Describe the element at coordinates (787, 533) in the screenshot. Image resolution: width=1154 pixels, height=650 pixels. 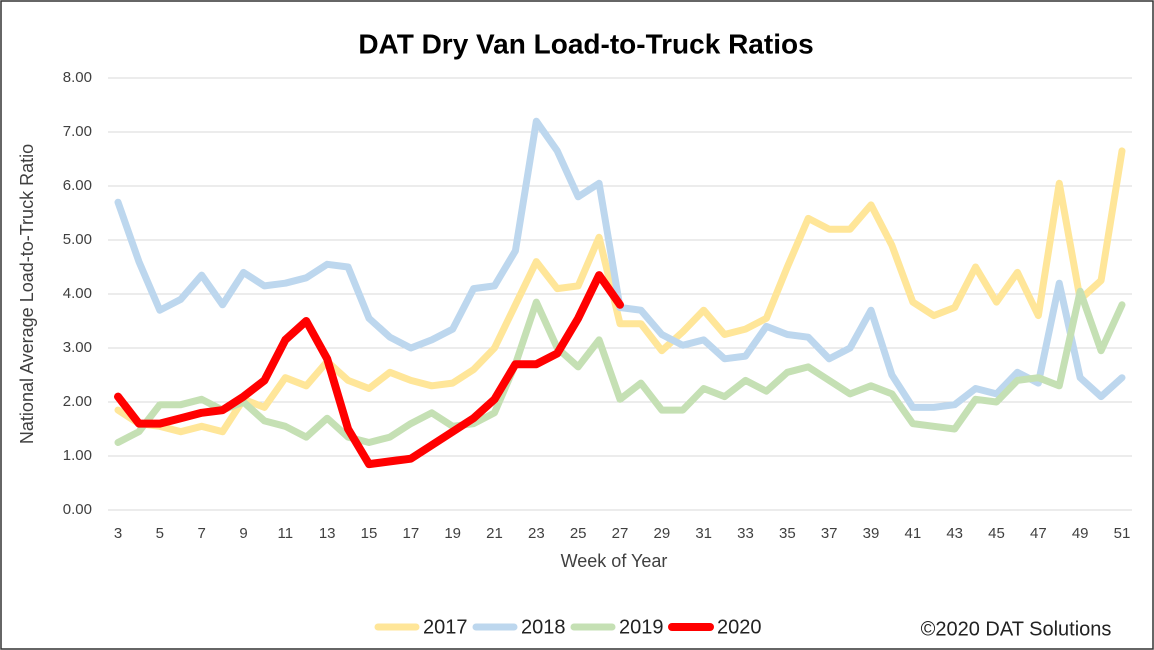
I see `x-tick-label: 35` at that location.